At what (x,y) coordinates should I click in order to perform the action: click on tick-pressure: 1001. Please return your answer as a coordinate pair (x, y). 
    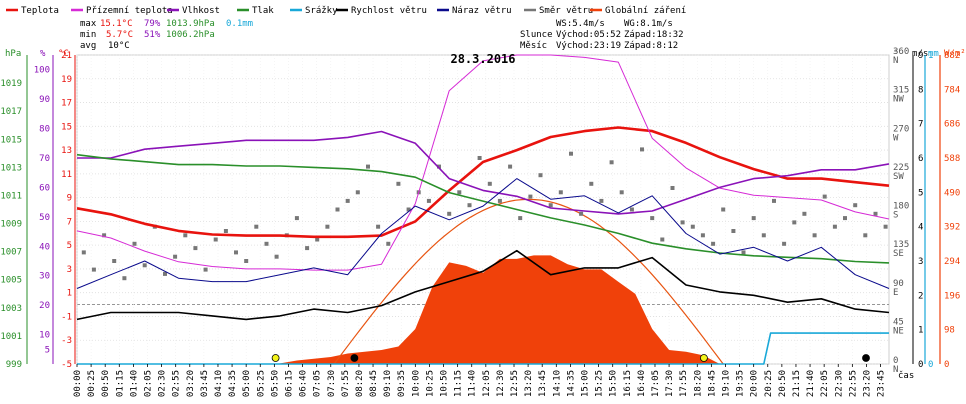
    Looking at the image, I should click on (11, 337).